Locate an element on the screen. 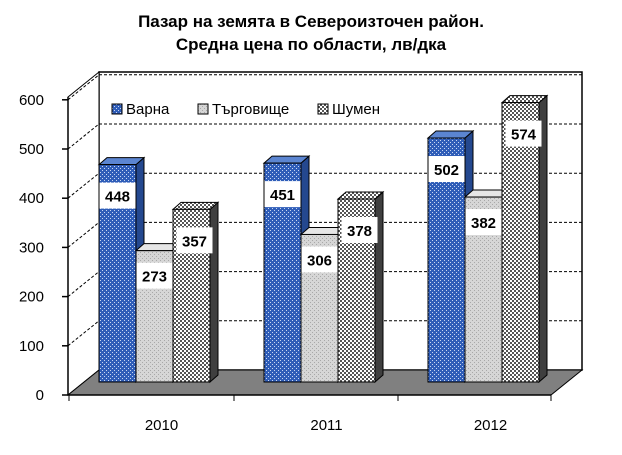 This screenshot has width=622, height=455. bar-Шумен-2012 is located at coordinates (524, 239).